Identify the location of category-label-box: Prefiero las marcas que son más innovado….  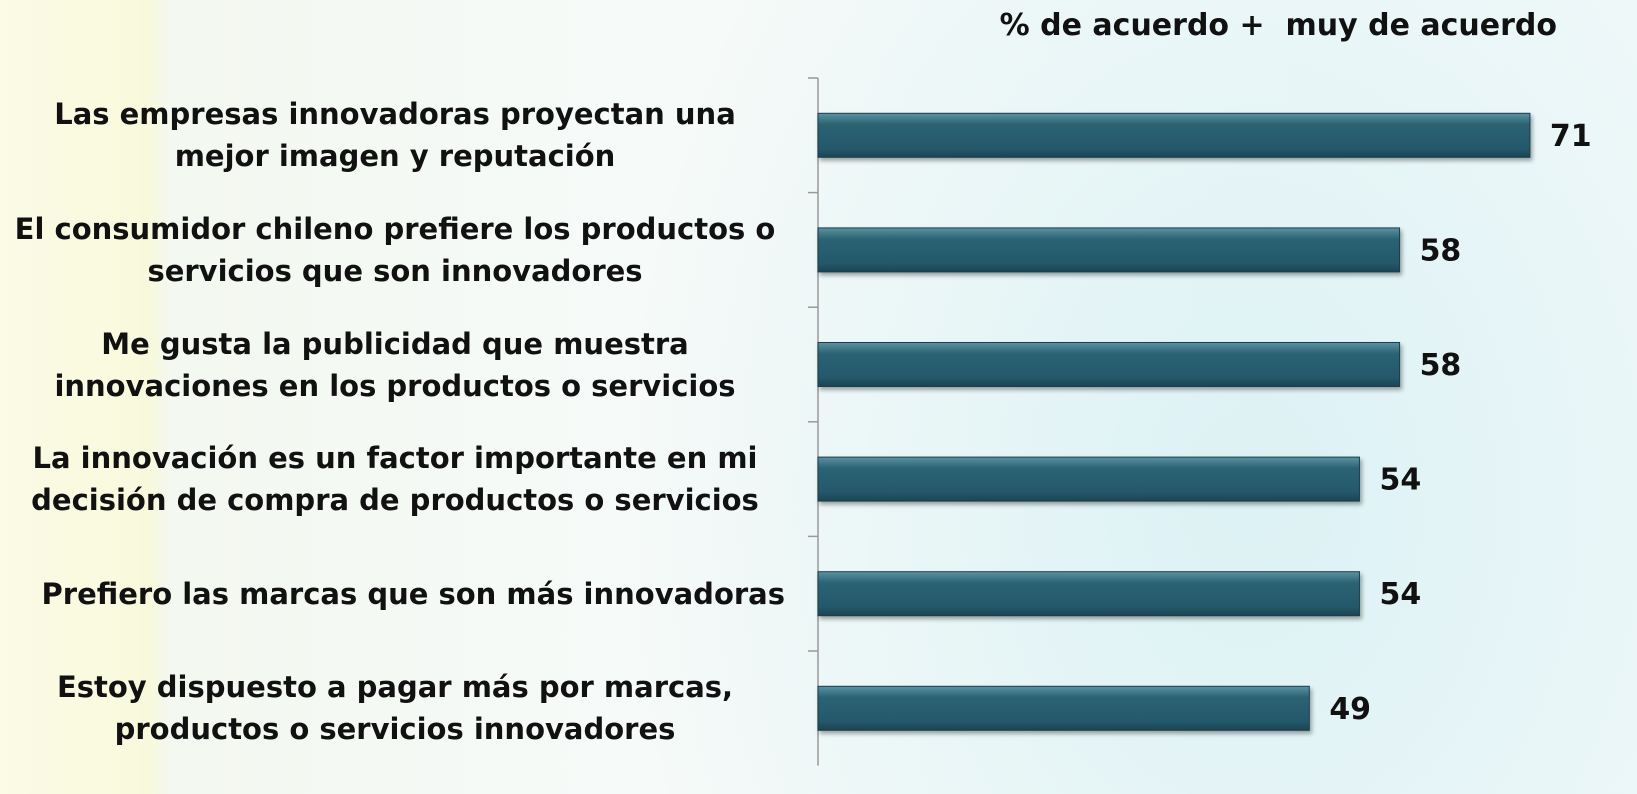
(392, 594).